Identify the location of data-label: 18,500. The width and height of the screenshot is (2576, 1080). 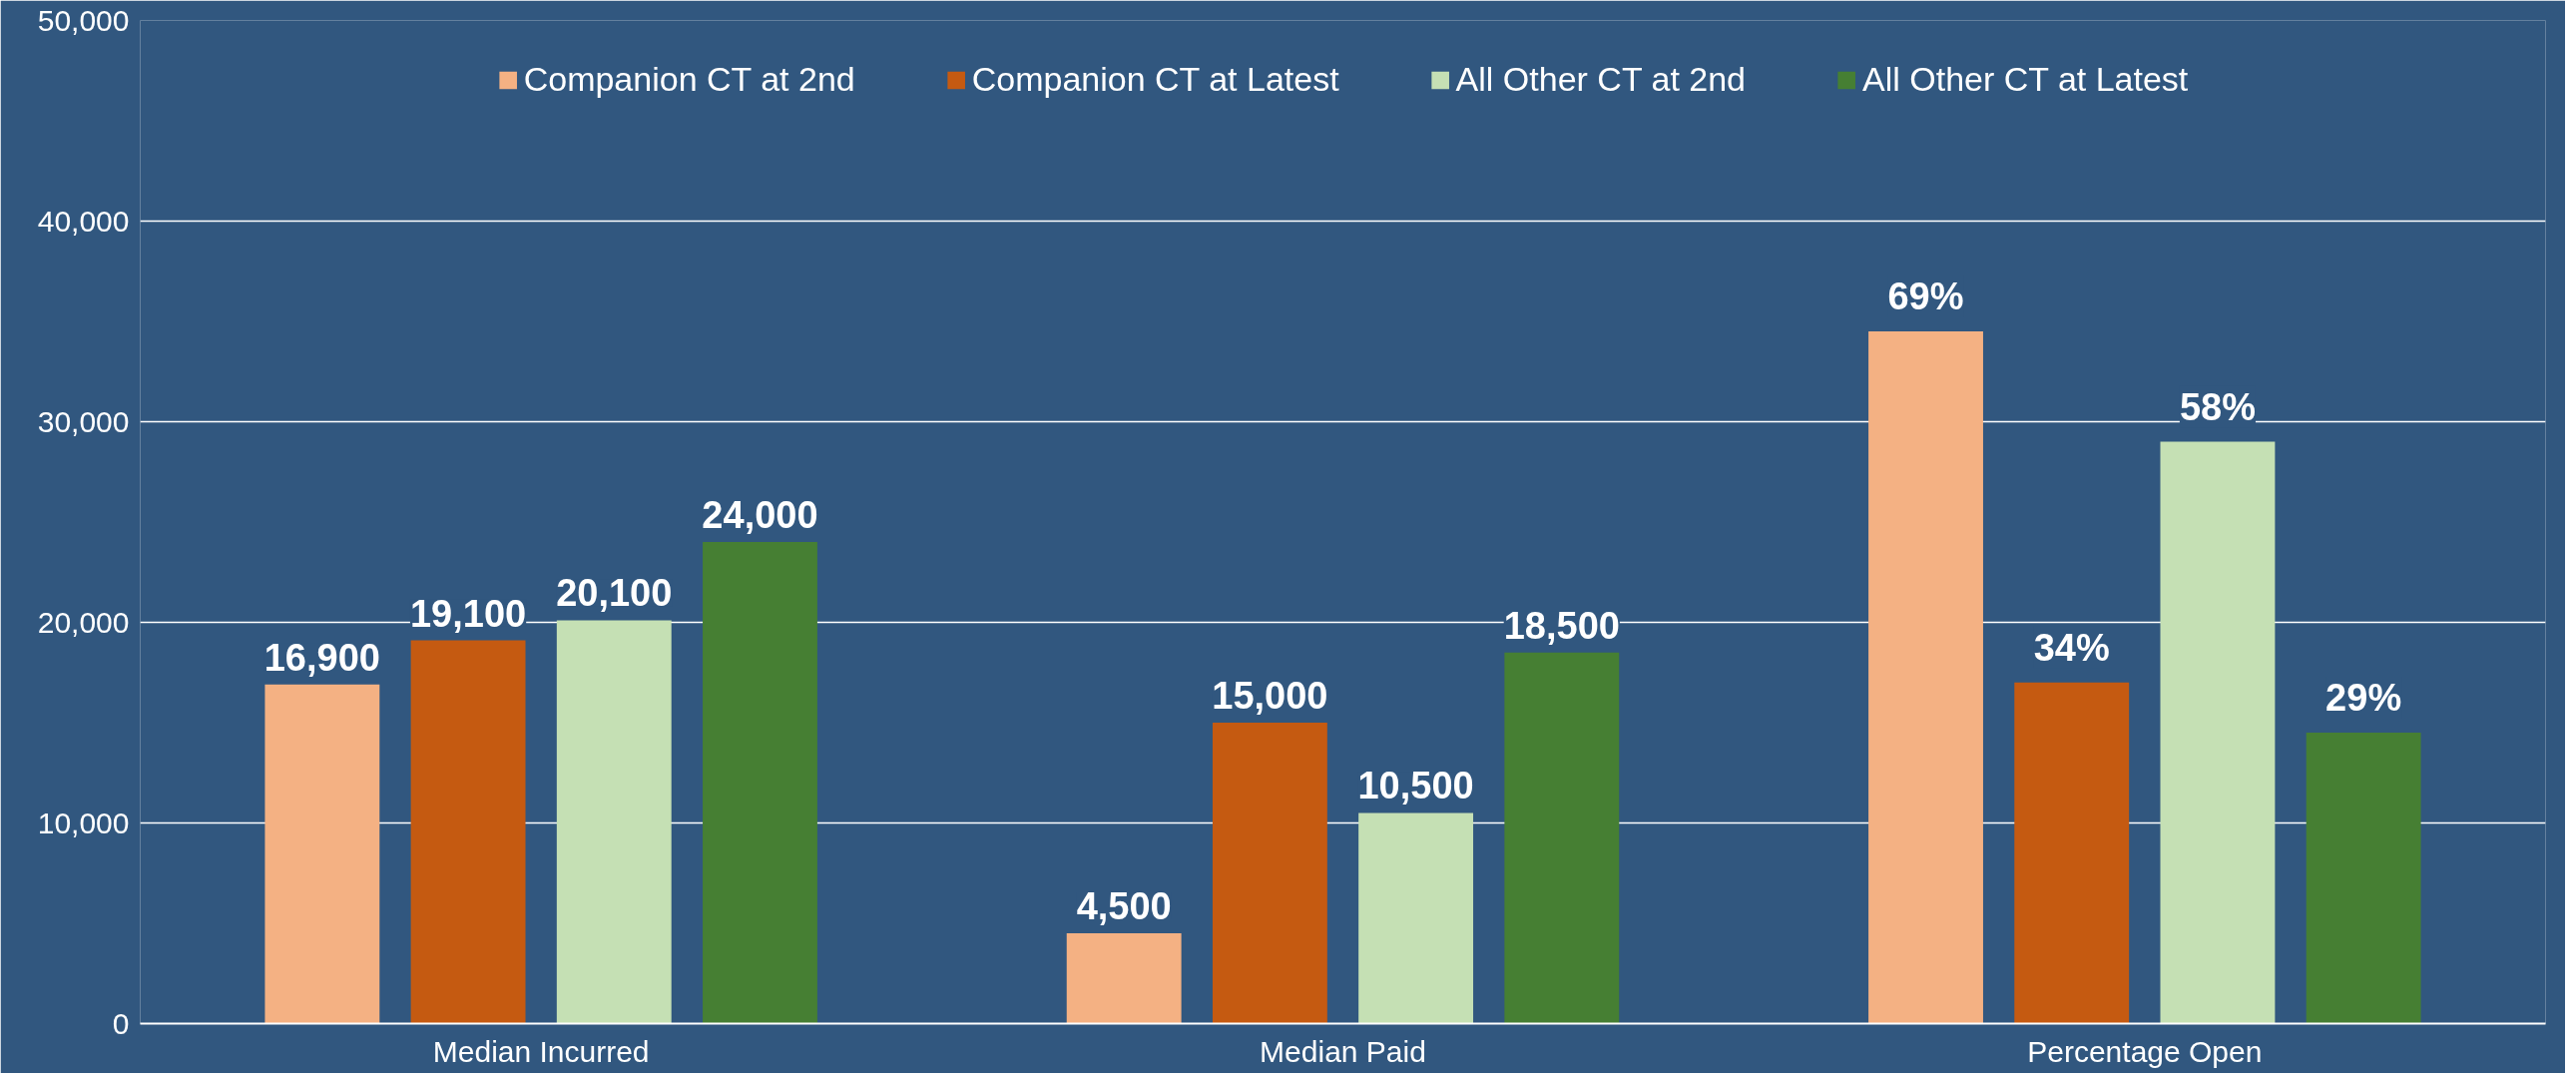
(1561, 625).